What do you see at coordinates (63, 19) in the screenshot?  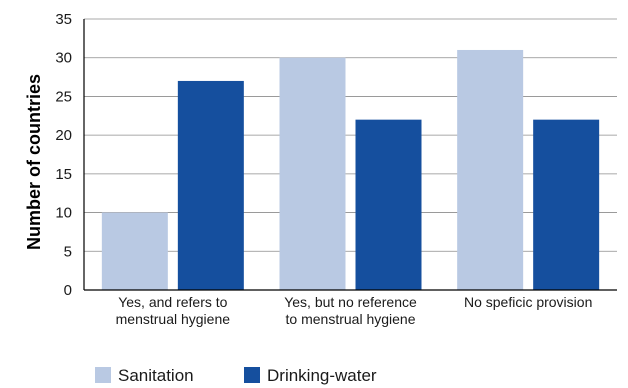 I see `y-tick-label: 35` at bounding box center [63, 19].